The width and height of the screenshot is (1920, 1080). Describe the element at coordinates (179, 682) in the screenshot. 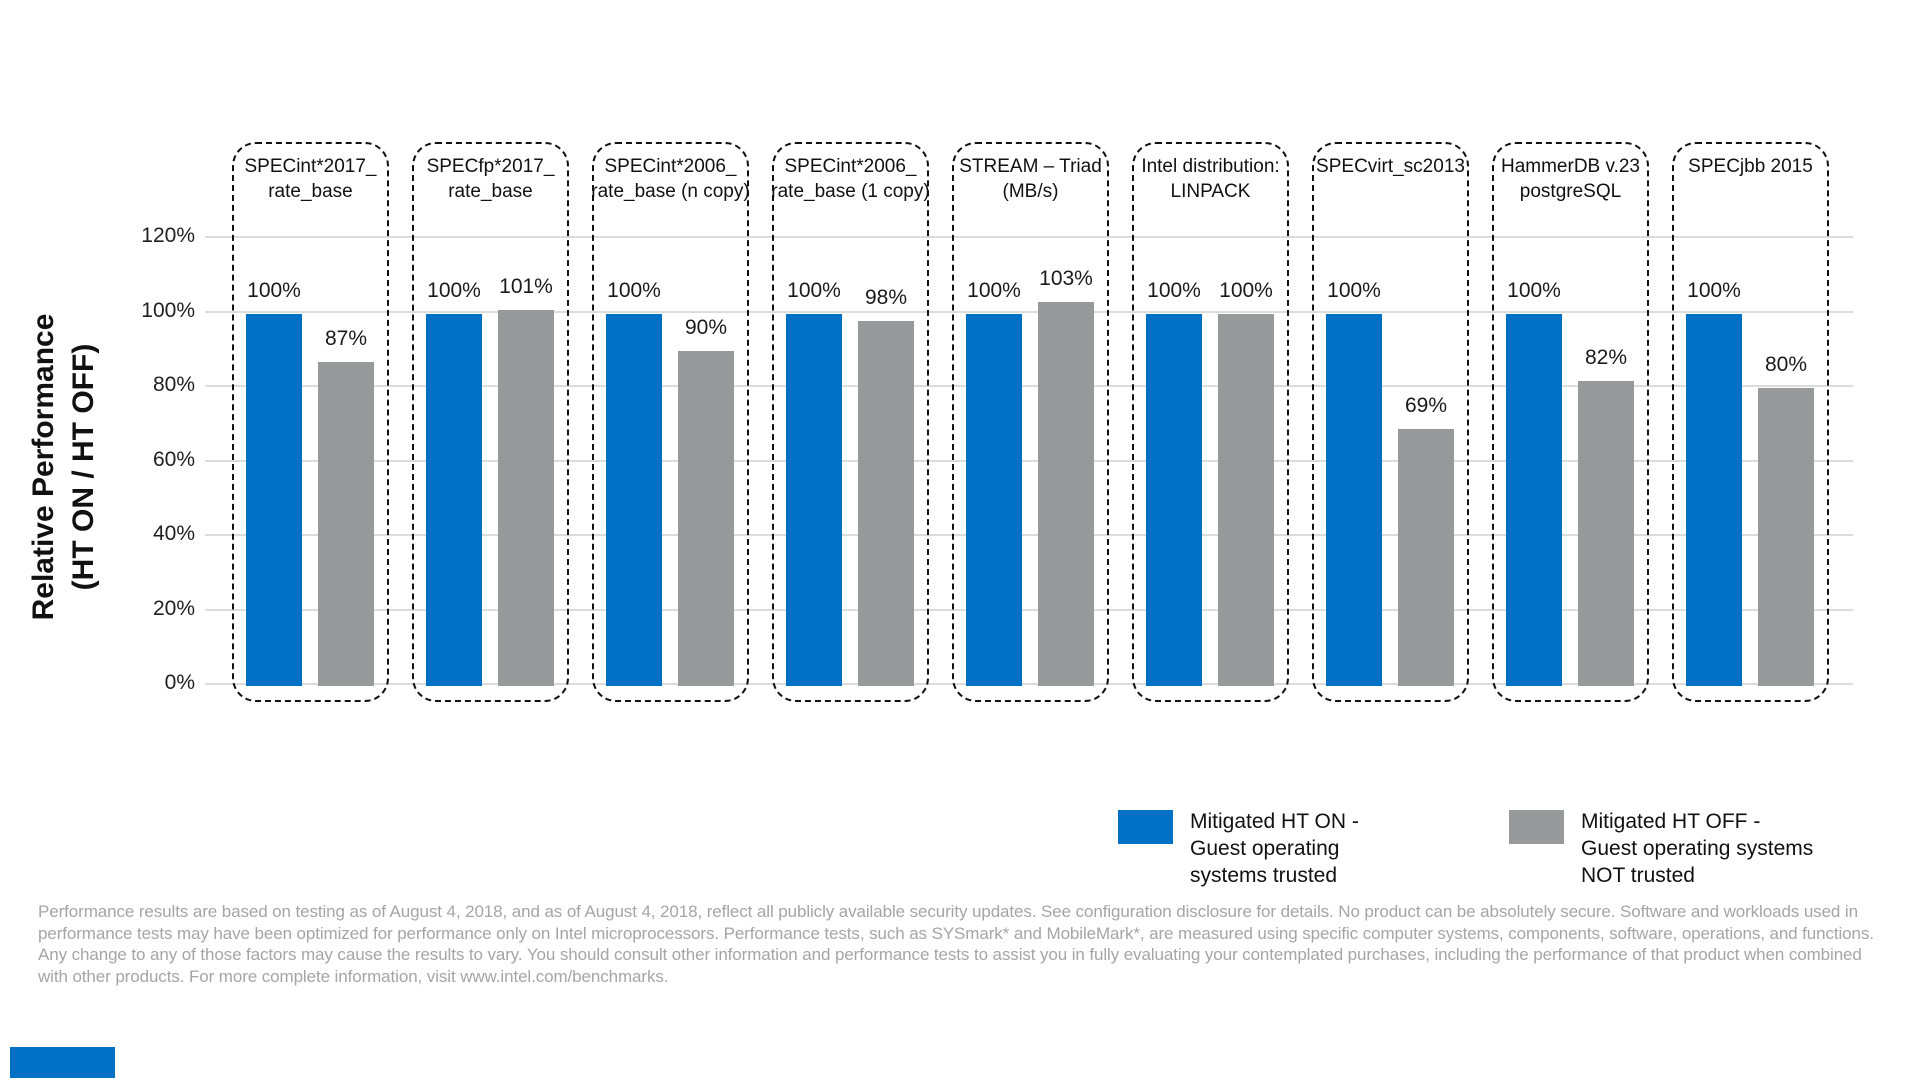

I see `y-tick-label-0: 0%` at that location.